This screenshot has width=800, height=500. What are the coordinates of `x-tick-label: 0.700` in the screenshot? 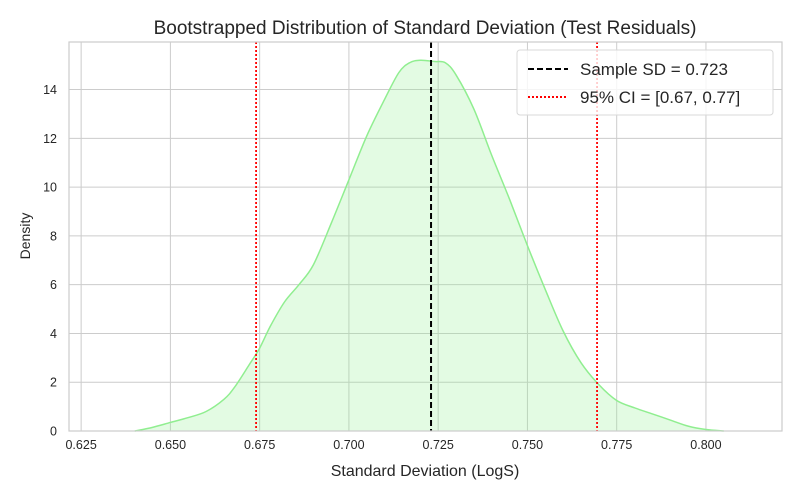 It's located at (348, 445).